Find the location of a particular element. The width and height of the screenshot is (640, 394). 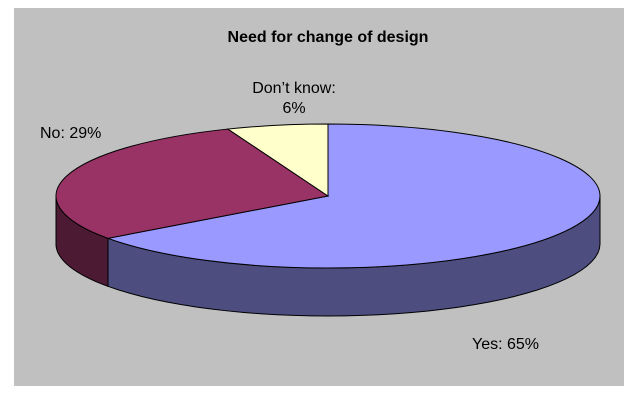

data-label-yes: Yes: 65% is located at coordinates (505, 344).